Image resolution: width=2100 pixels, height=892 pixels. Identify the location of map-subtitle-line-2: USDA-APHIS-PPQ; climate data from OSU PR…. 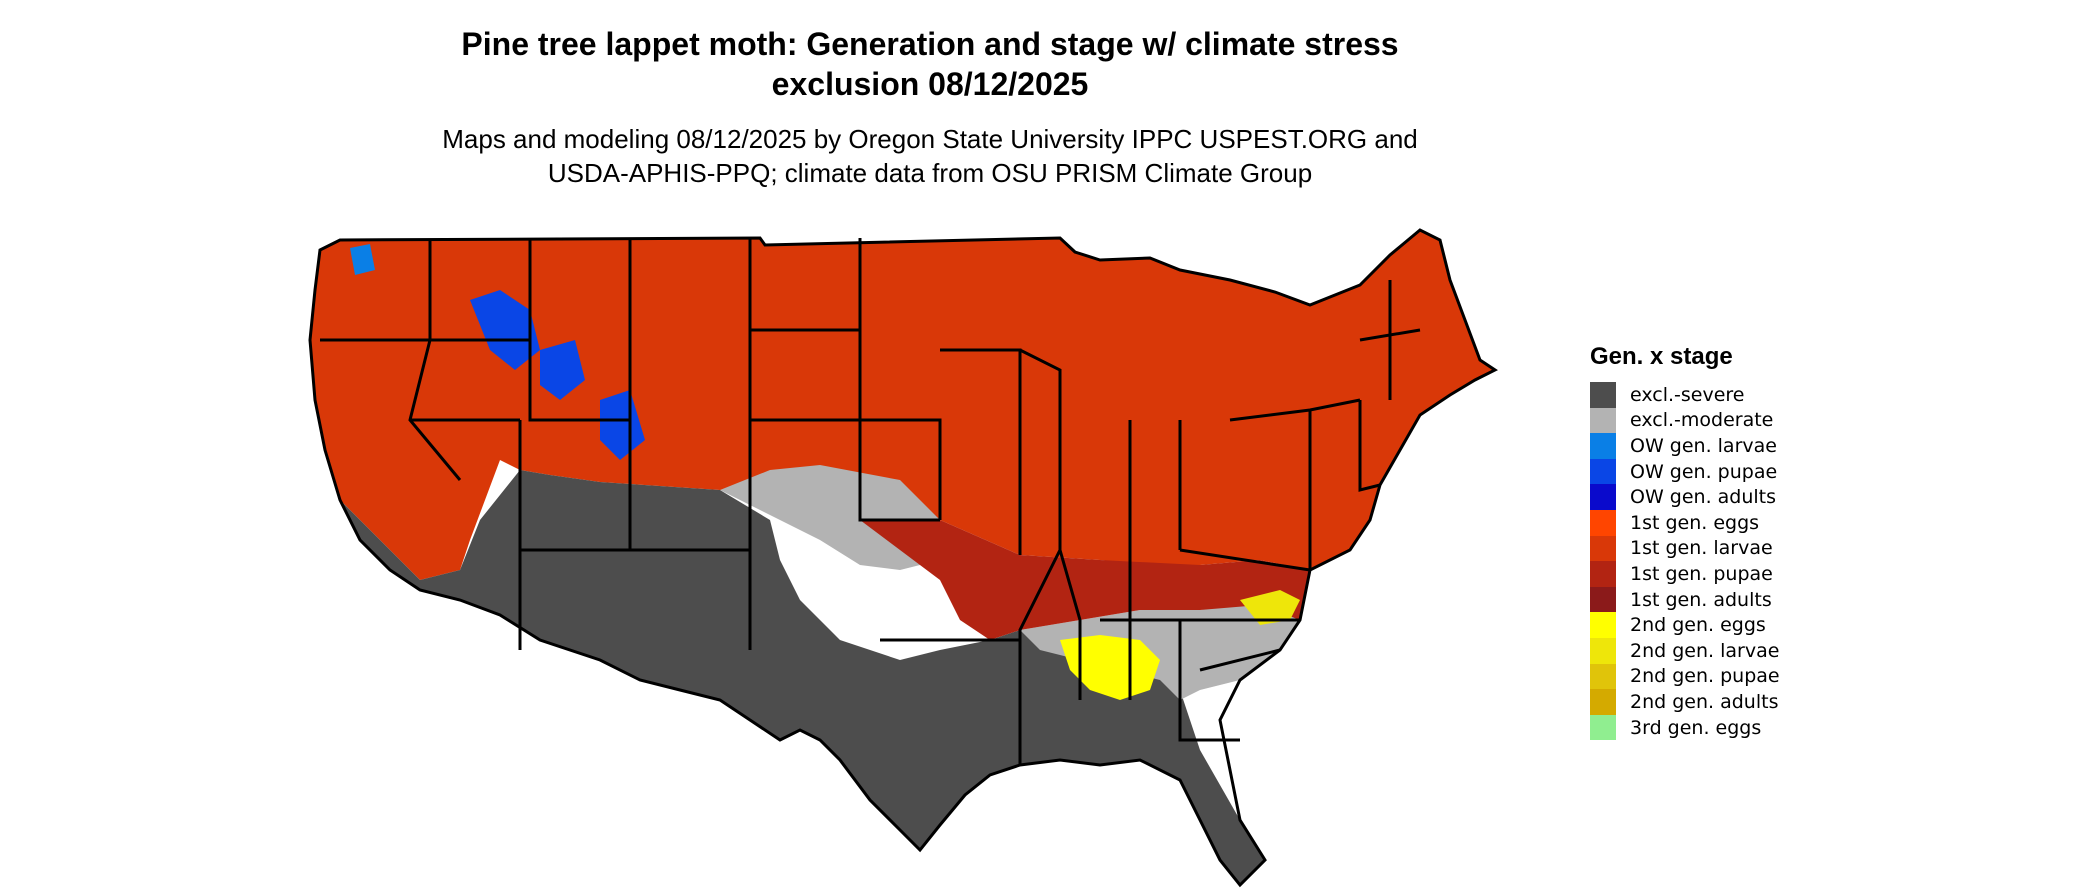
(930, 173).